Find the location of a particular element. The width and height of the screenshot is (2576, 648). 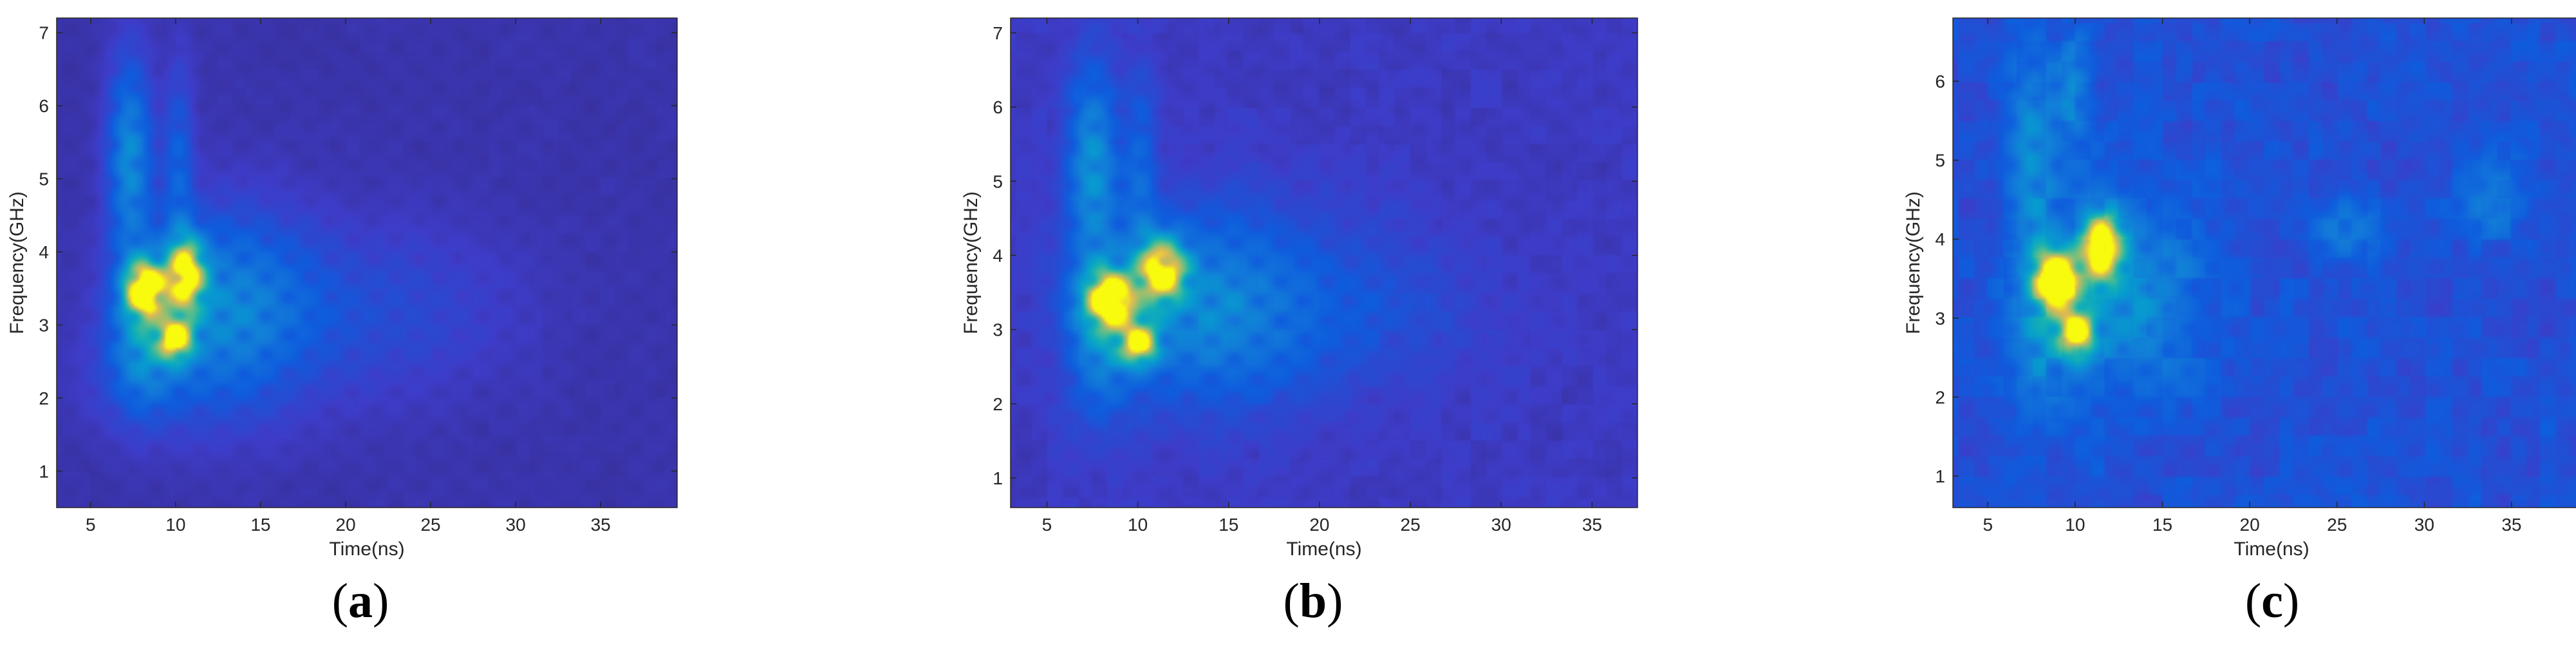

panel-c-letter: c is located at coordinates (2272, 601).